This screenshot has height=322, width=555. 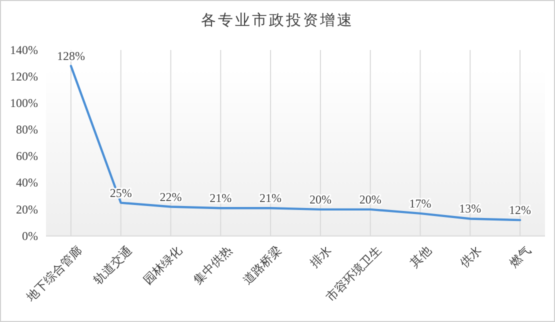 I want to click on x-tick-label: 地下综合管廊, so click(x=54, y=274).